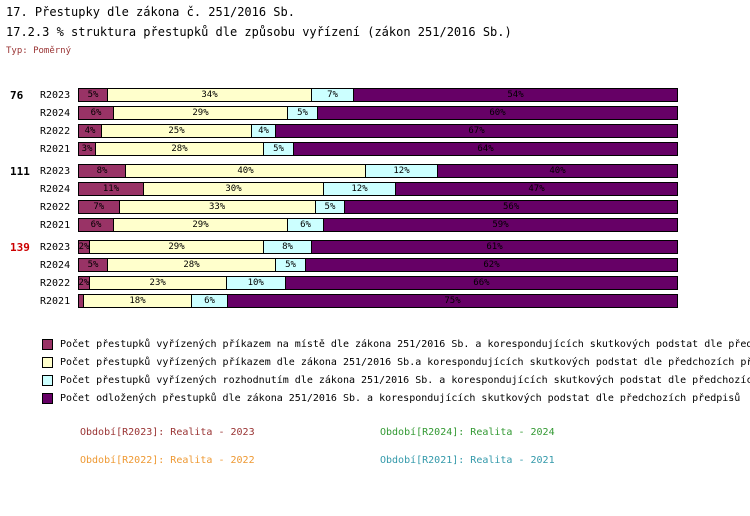  I want to click on bar-row: R2022 4% 25% 4% 67%, so click(375, 131).